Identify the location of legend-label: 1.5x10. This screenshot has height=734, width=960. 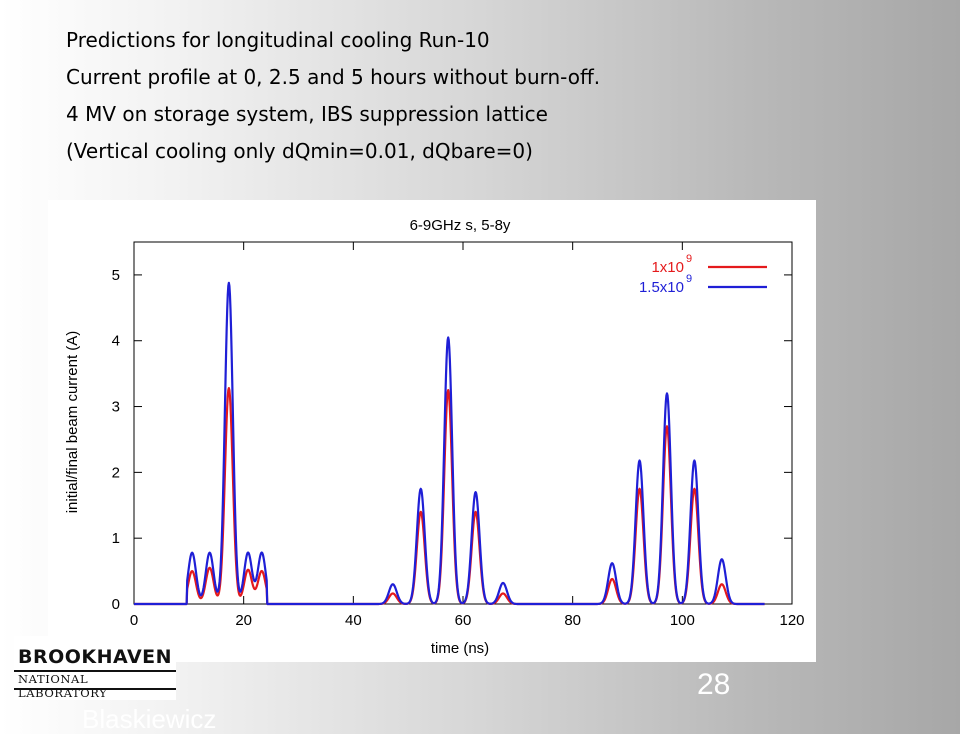
(661, 287).